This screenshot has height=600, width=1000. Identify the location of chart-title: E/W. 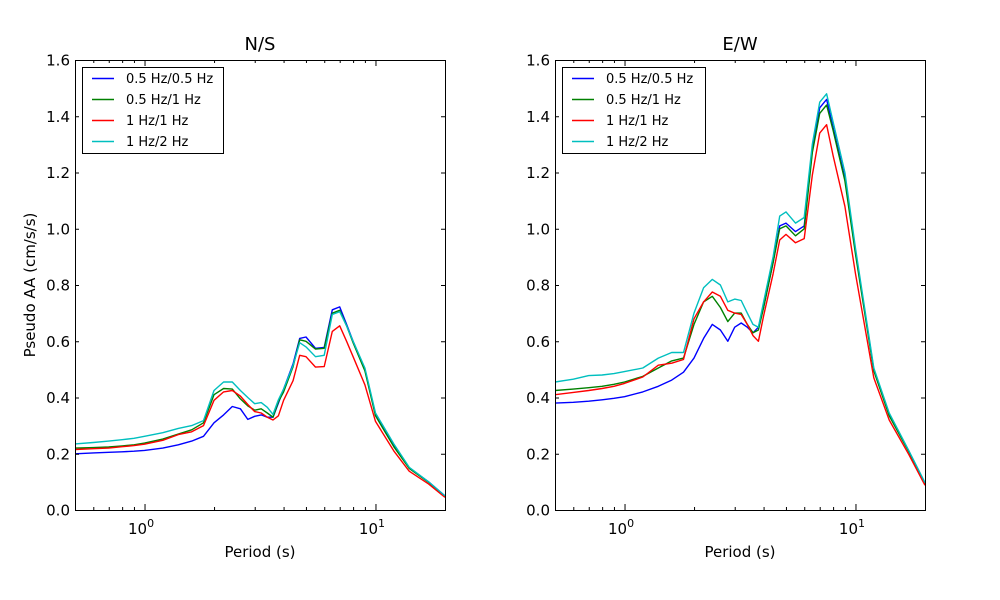
(739, 44).